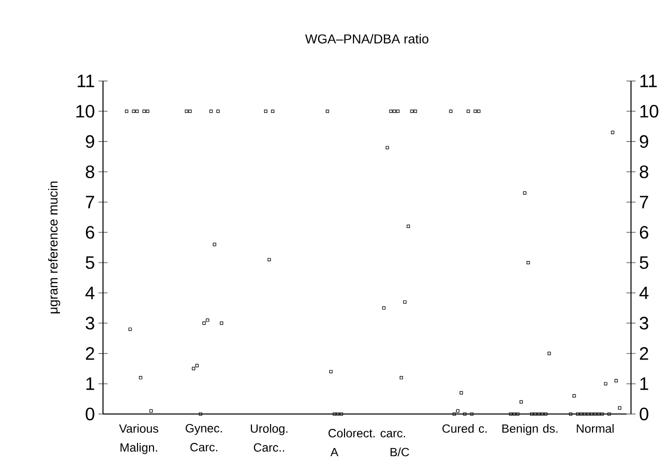 The width and height of the screenshot is (668, 467). What do you see at coordinates (644, 414) in the screenshot?
I see `y2-tick-label: 0` at bounding box center [644, 414].